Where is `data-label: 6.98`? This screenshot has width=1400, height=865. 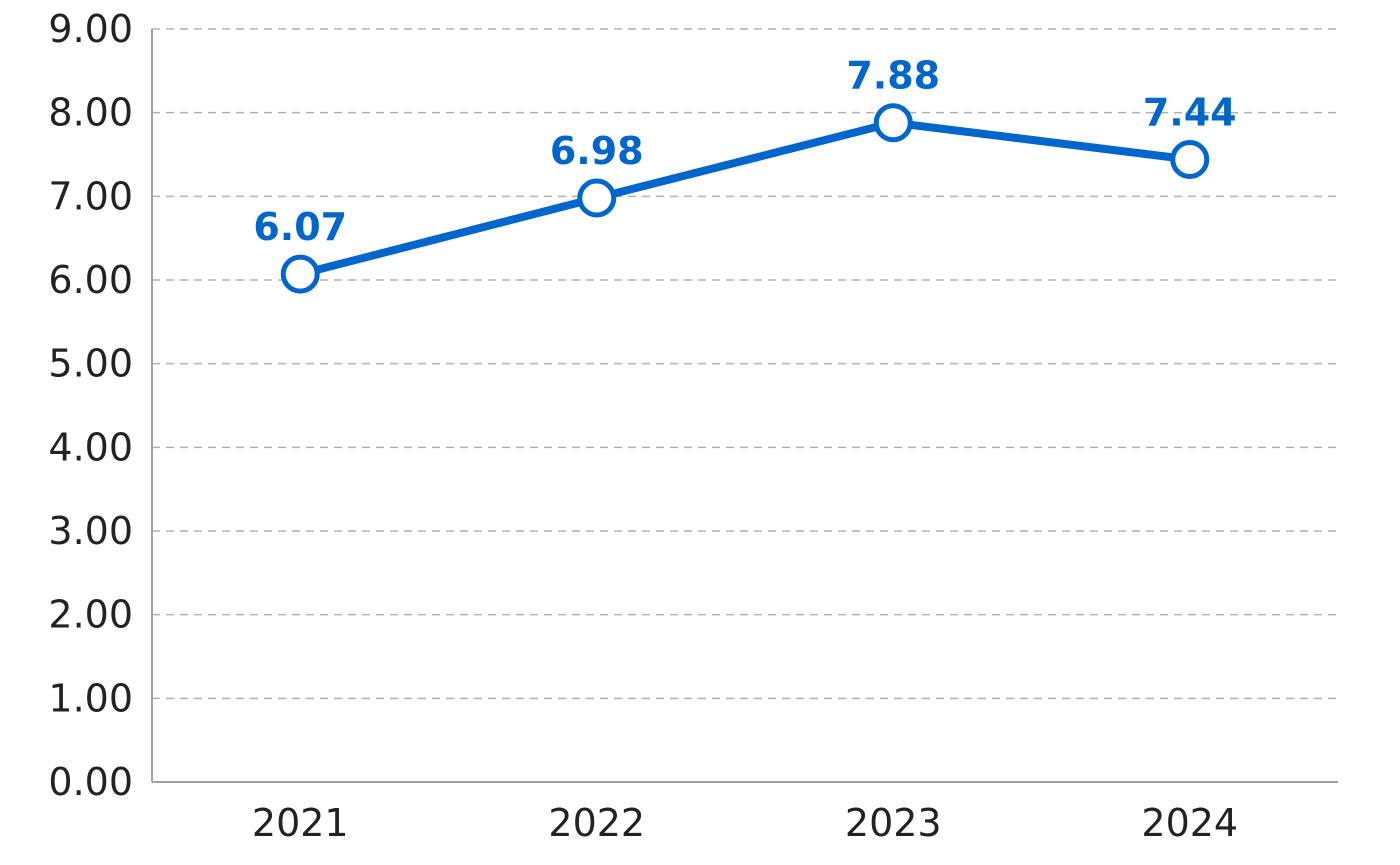
data-label: 6.98 is located at coordinates (597, 151).